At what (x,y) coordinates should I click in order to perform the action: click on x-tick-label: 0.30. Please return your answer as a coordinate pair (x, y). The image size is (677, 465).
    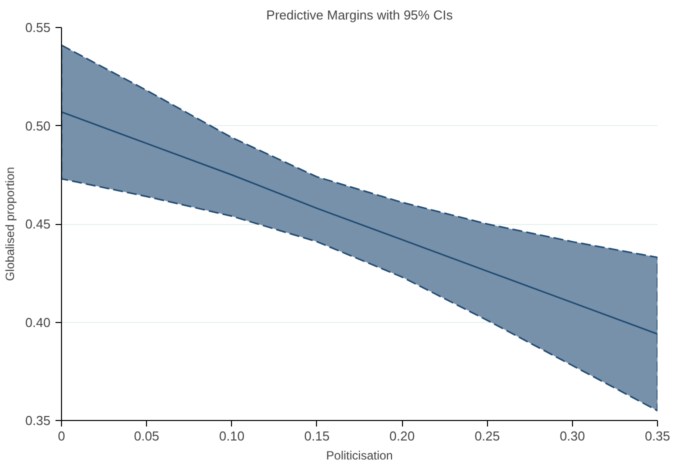
    Looking at the image, I should click on (573, 436).